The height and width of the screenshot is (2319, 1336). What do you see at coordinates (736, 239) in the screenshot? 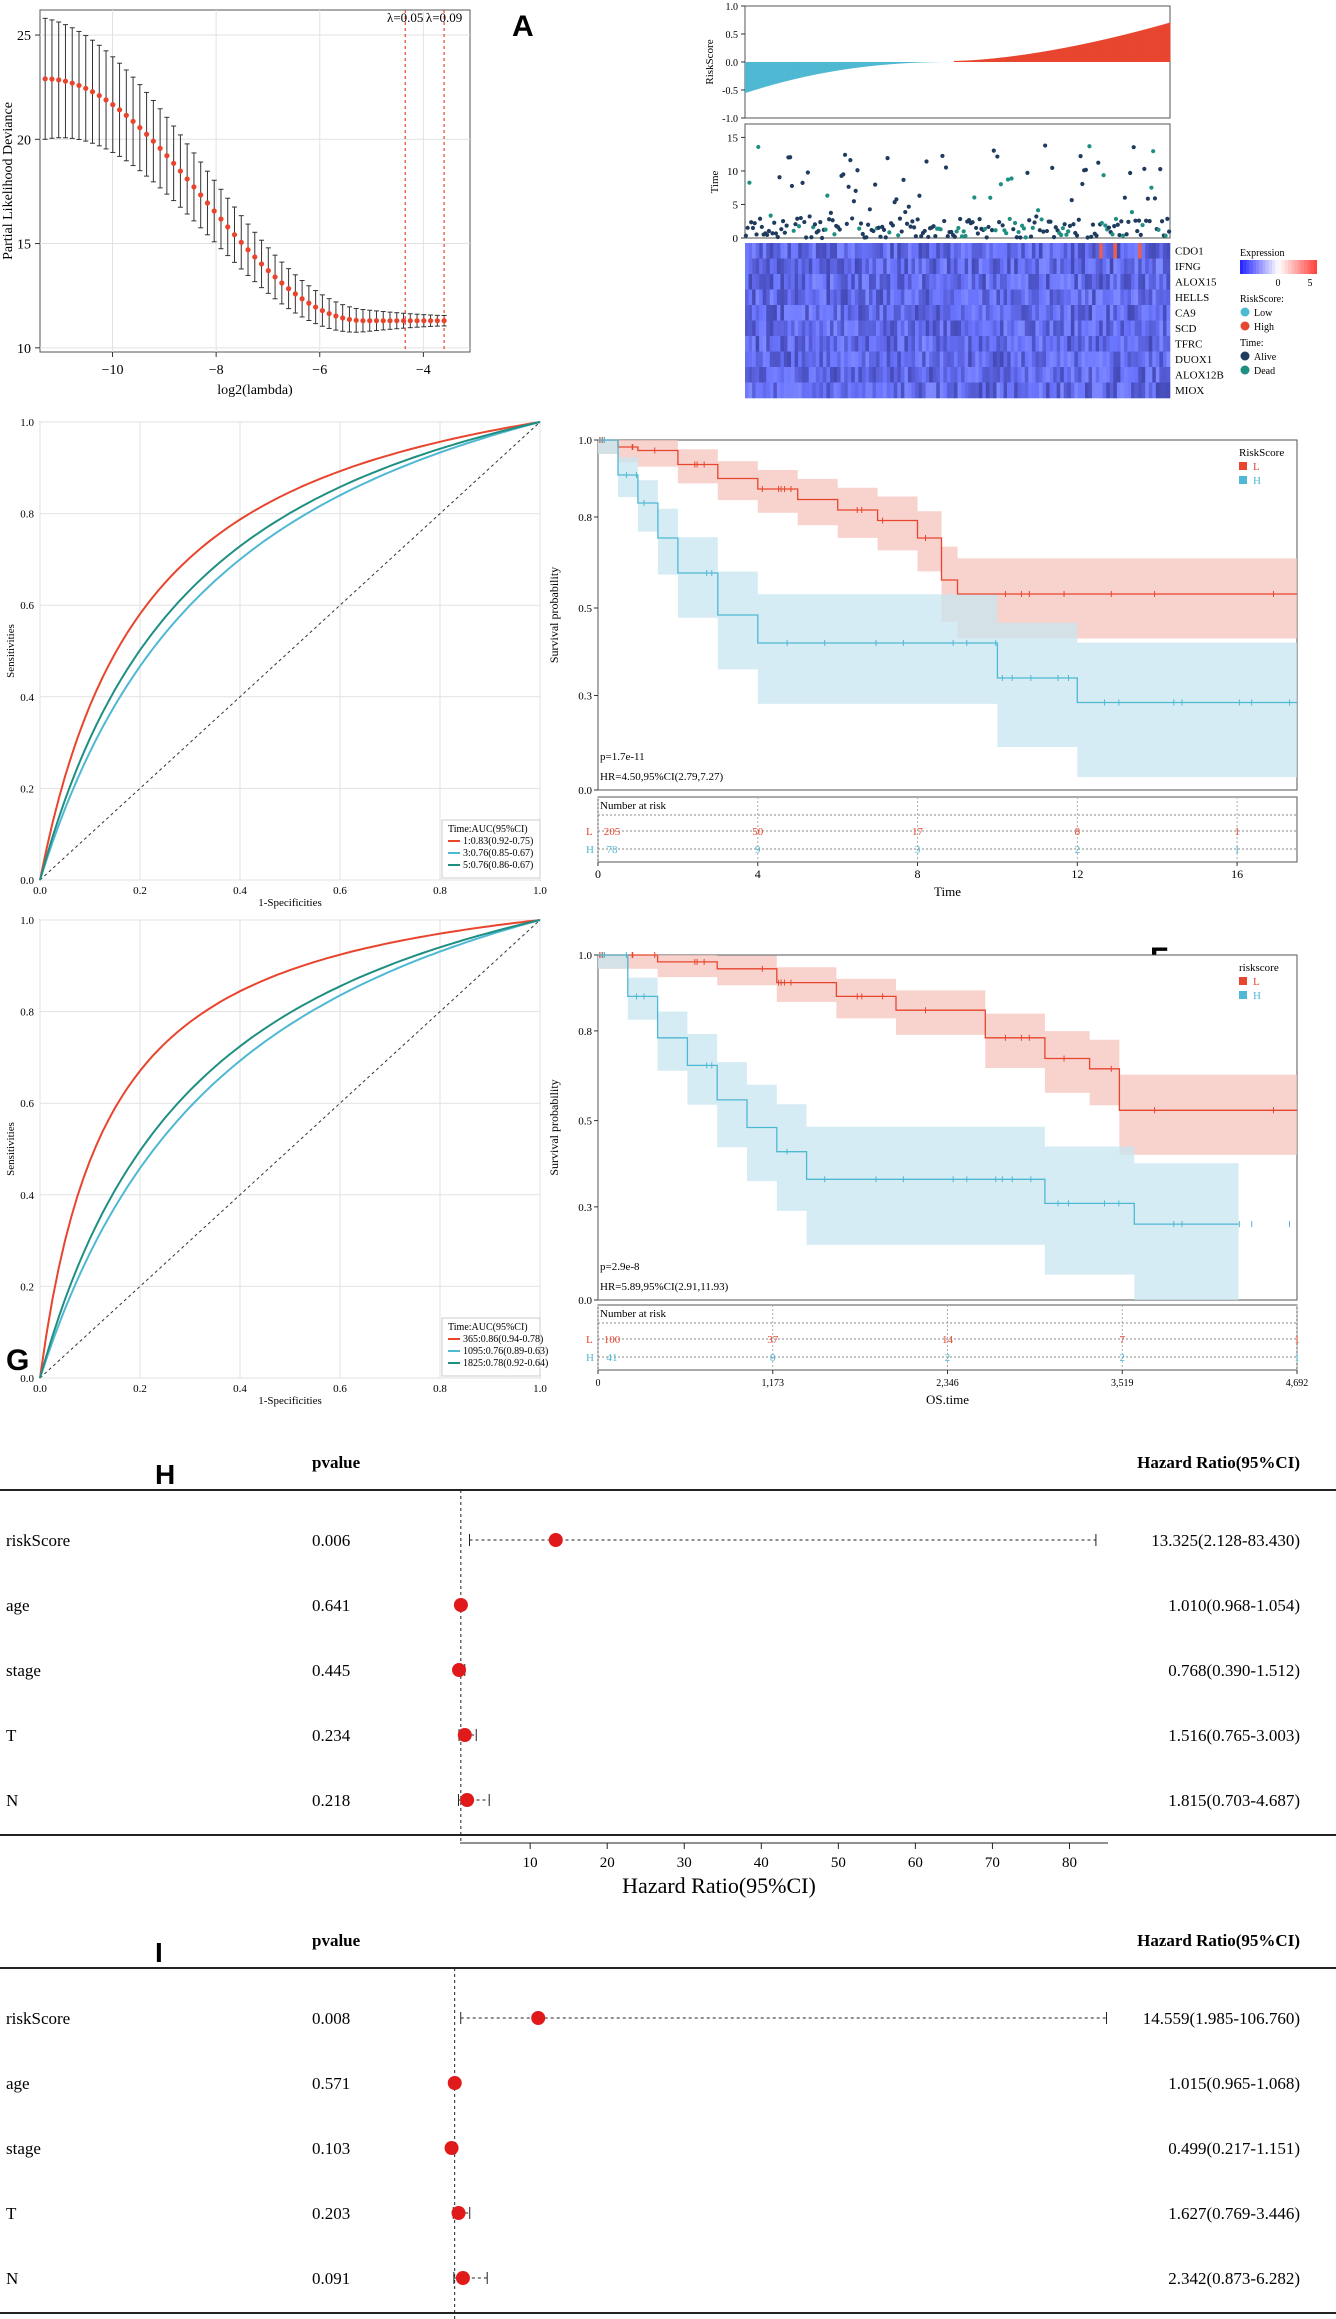
I see `y-tick-label: 0` at bounding box center [736, 239].